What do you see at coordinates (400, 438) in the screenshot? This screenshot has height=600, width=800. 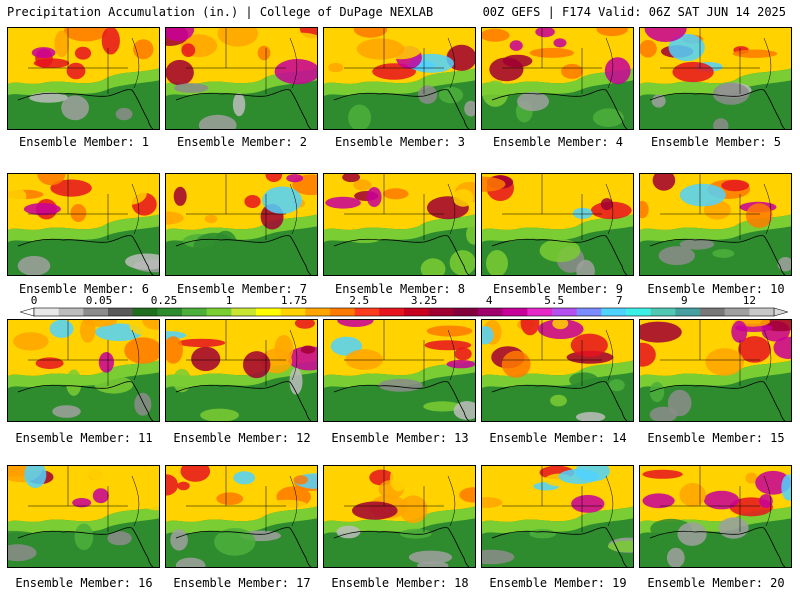 I see `member-label-13: Ensemble Member: 13` at bounding box center [400, 438].